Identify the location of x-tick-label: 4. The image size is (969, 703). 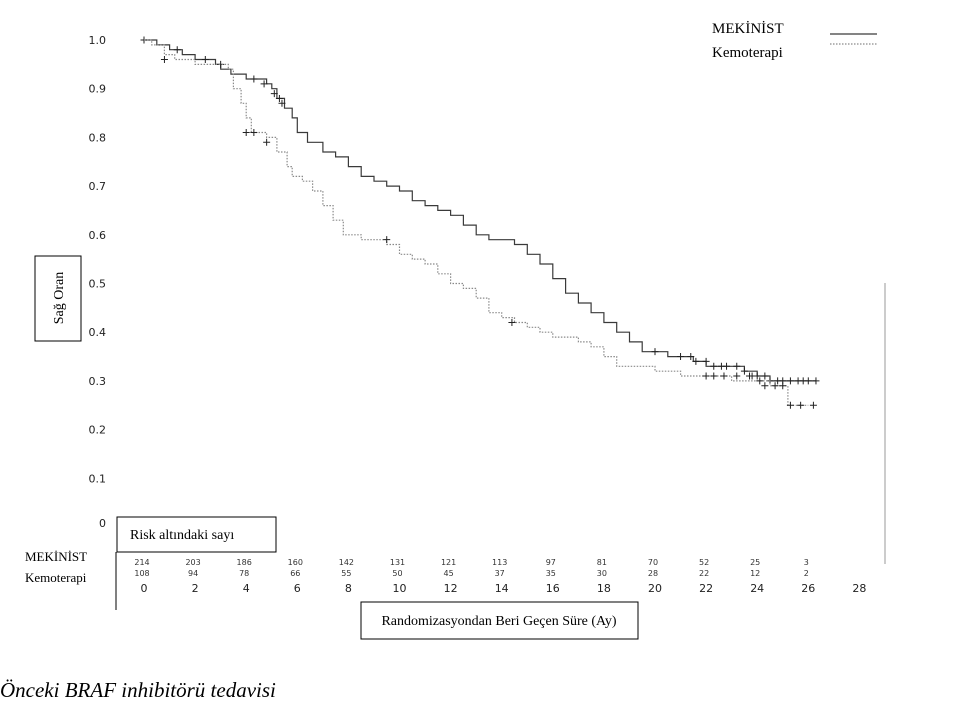
(246, 588).